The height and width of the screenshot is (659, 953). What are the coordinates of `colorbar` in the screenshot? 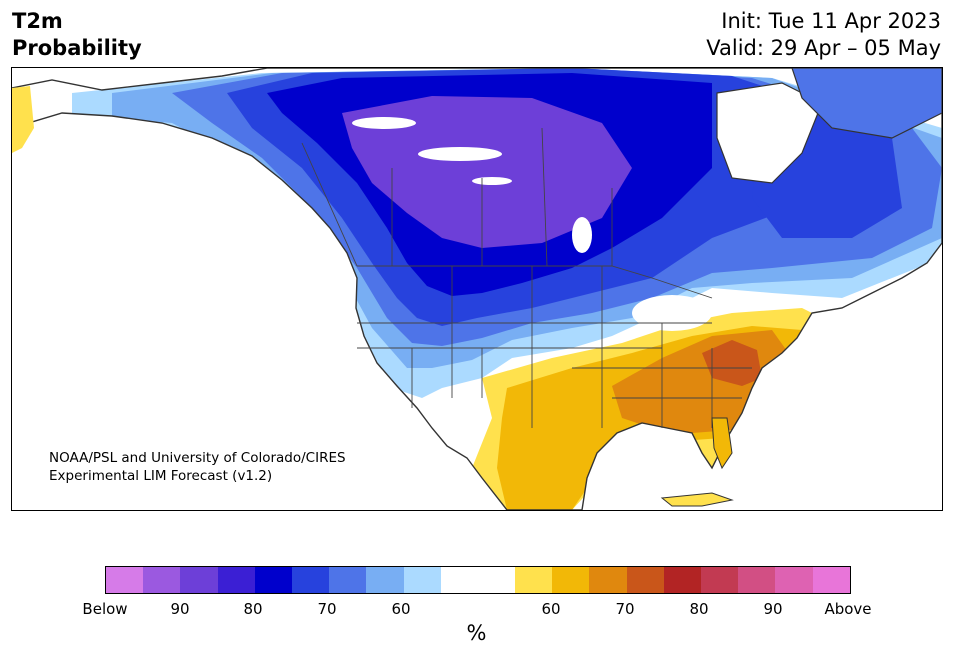 It's located at (478, 580).